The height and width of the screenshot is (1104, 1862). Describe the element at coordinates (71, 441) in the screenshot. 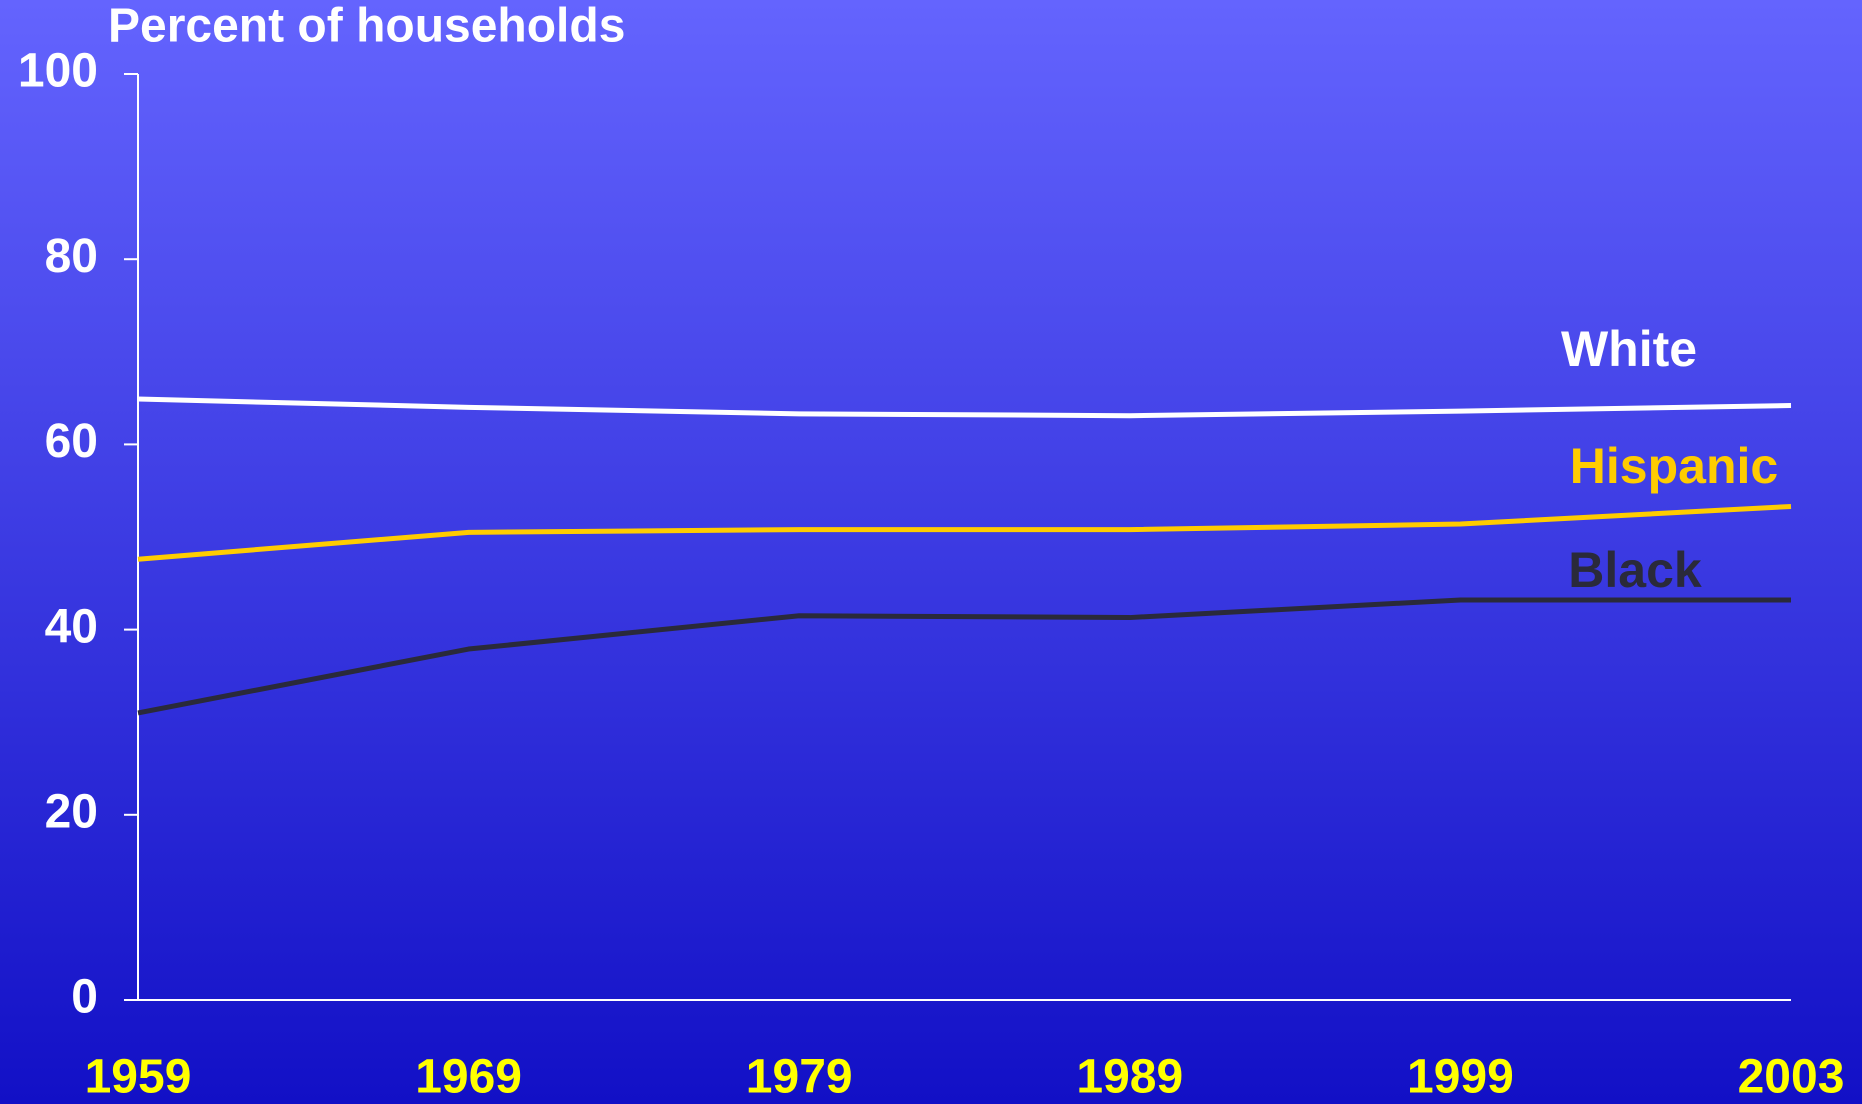

I see `y-tick-label: 60` at that location.